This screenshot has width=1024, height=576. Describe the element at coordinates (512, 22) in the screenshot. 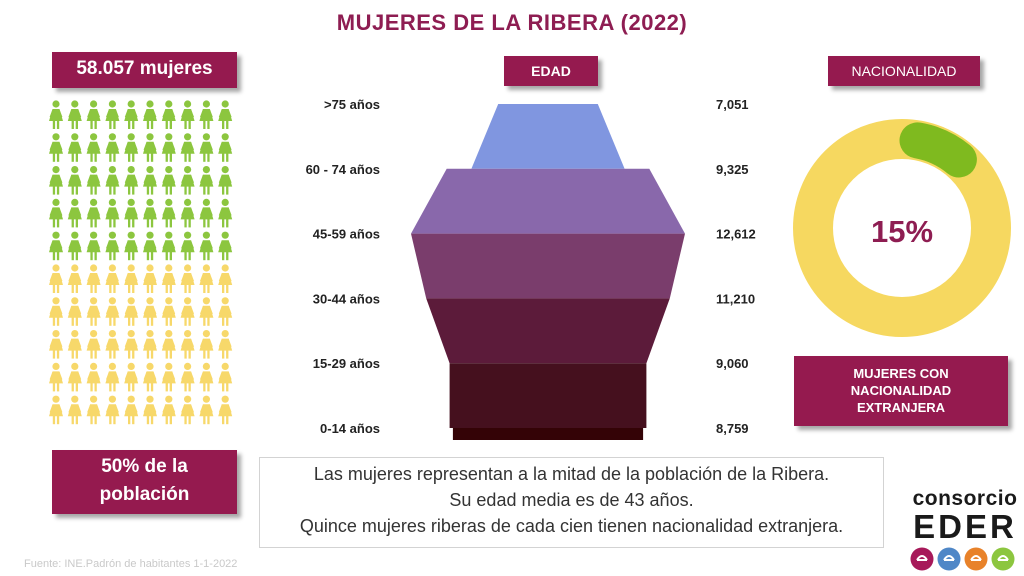

I see `page-title: MUJERES DE LA RIBERA (2022)` at that location.